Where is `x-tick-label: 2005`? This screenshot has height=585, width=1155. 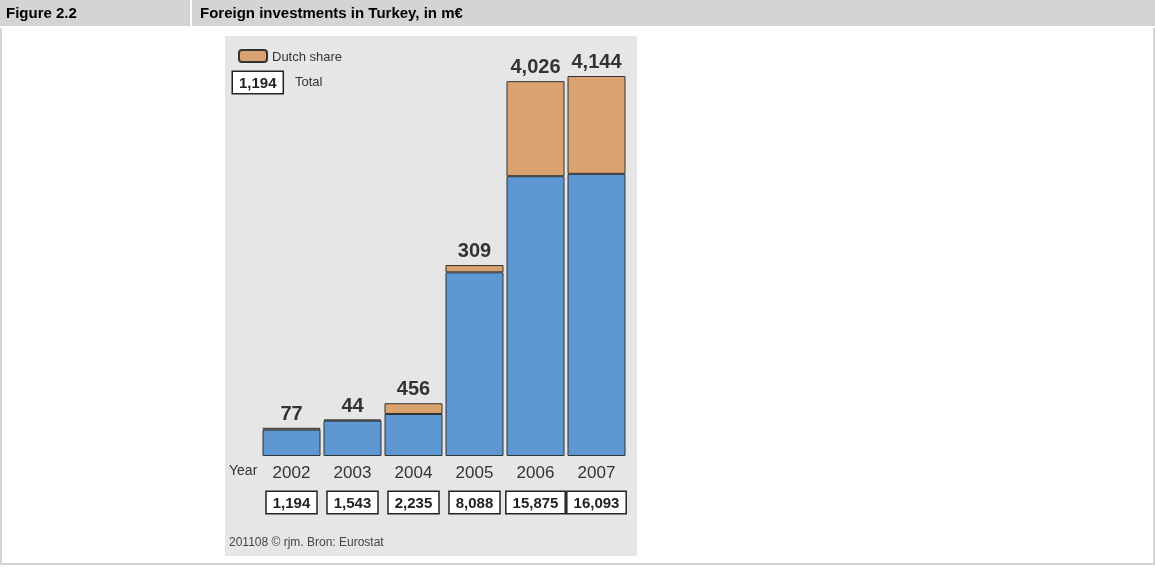
x-tick-label: 2005 is located at coordinates (474, 472).